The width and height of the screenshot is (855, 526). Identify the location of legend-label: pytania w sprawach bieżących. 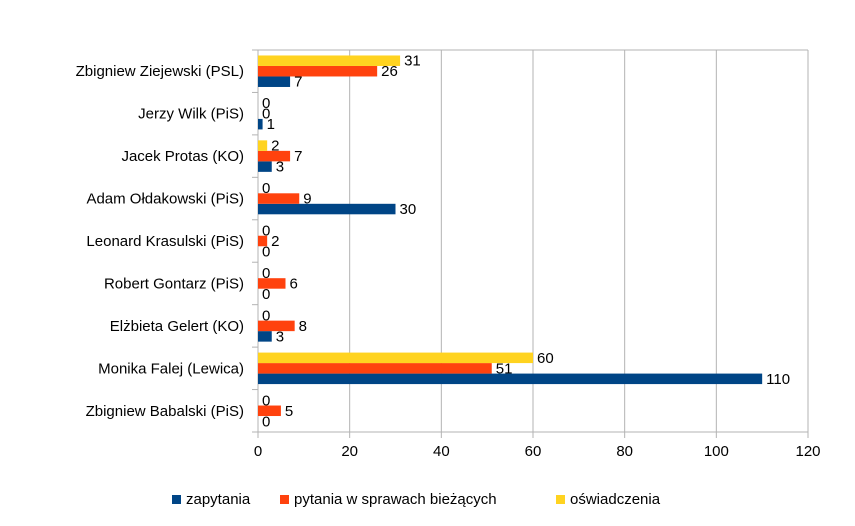
(395, 499).